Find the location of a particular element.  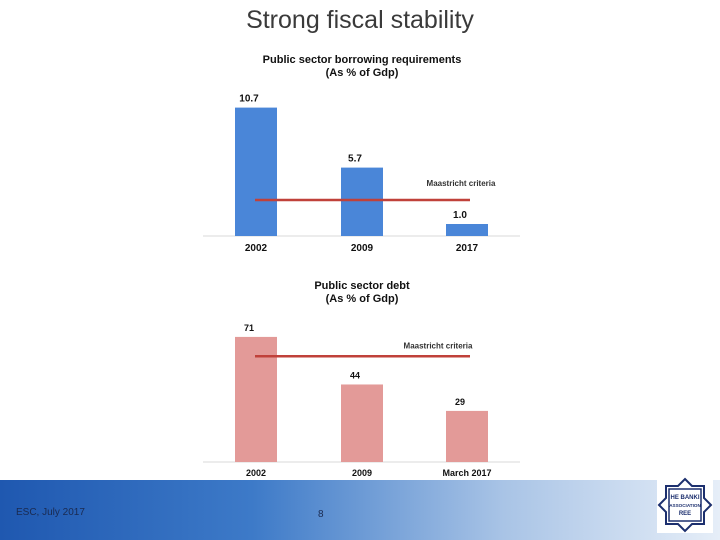

footer-event-label: ESC, July 2017 is located at coordinates (50, 512).